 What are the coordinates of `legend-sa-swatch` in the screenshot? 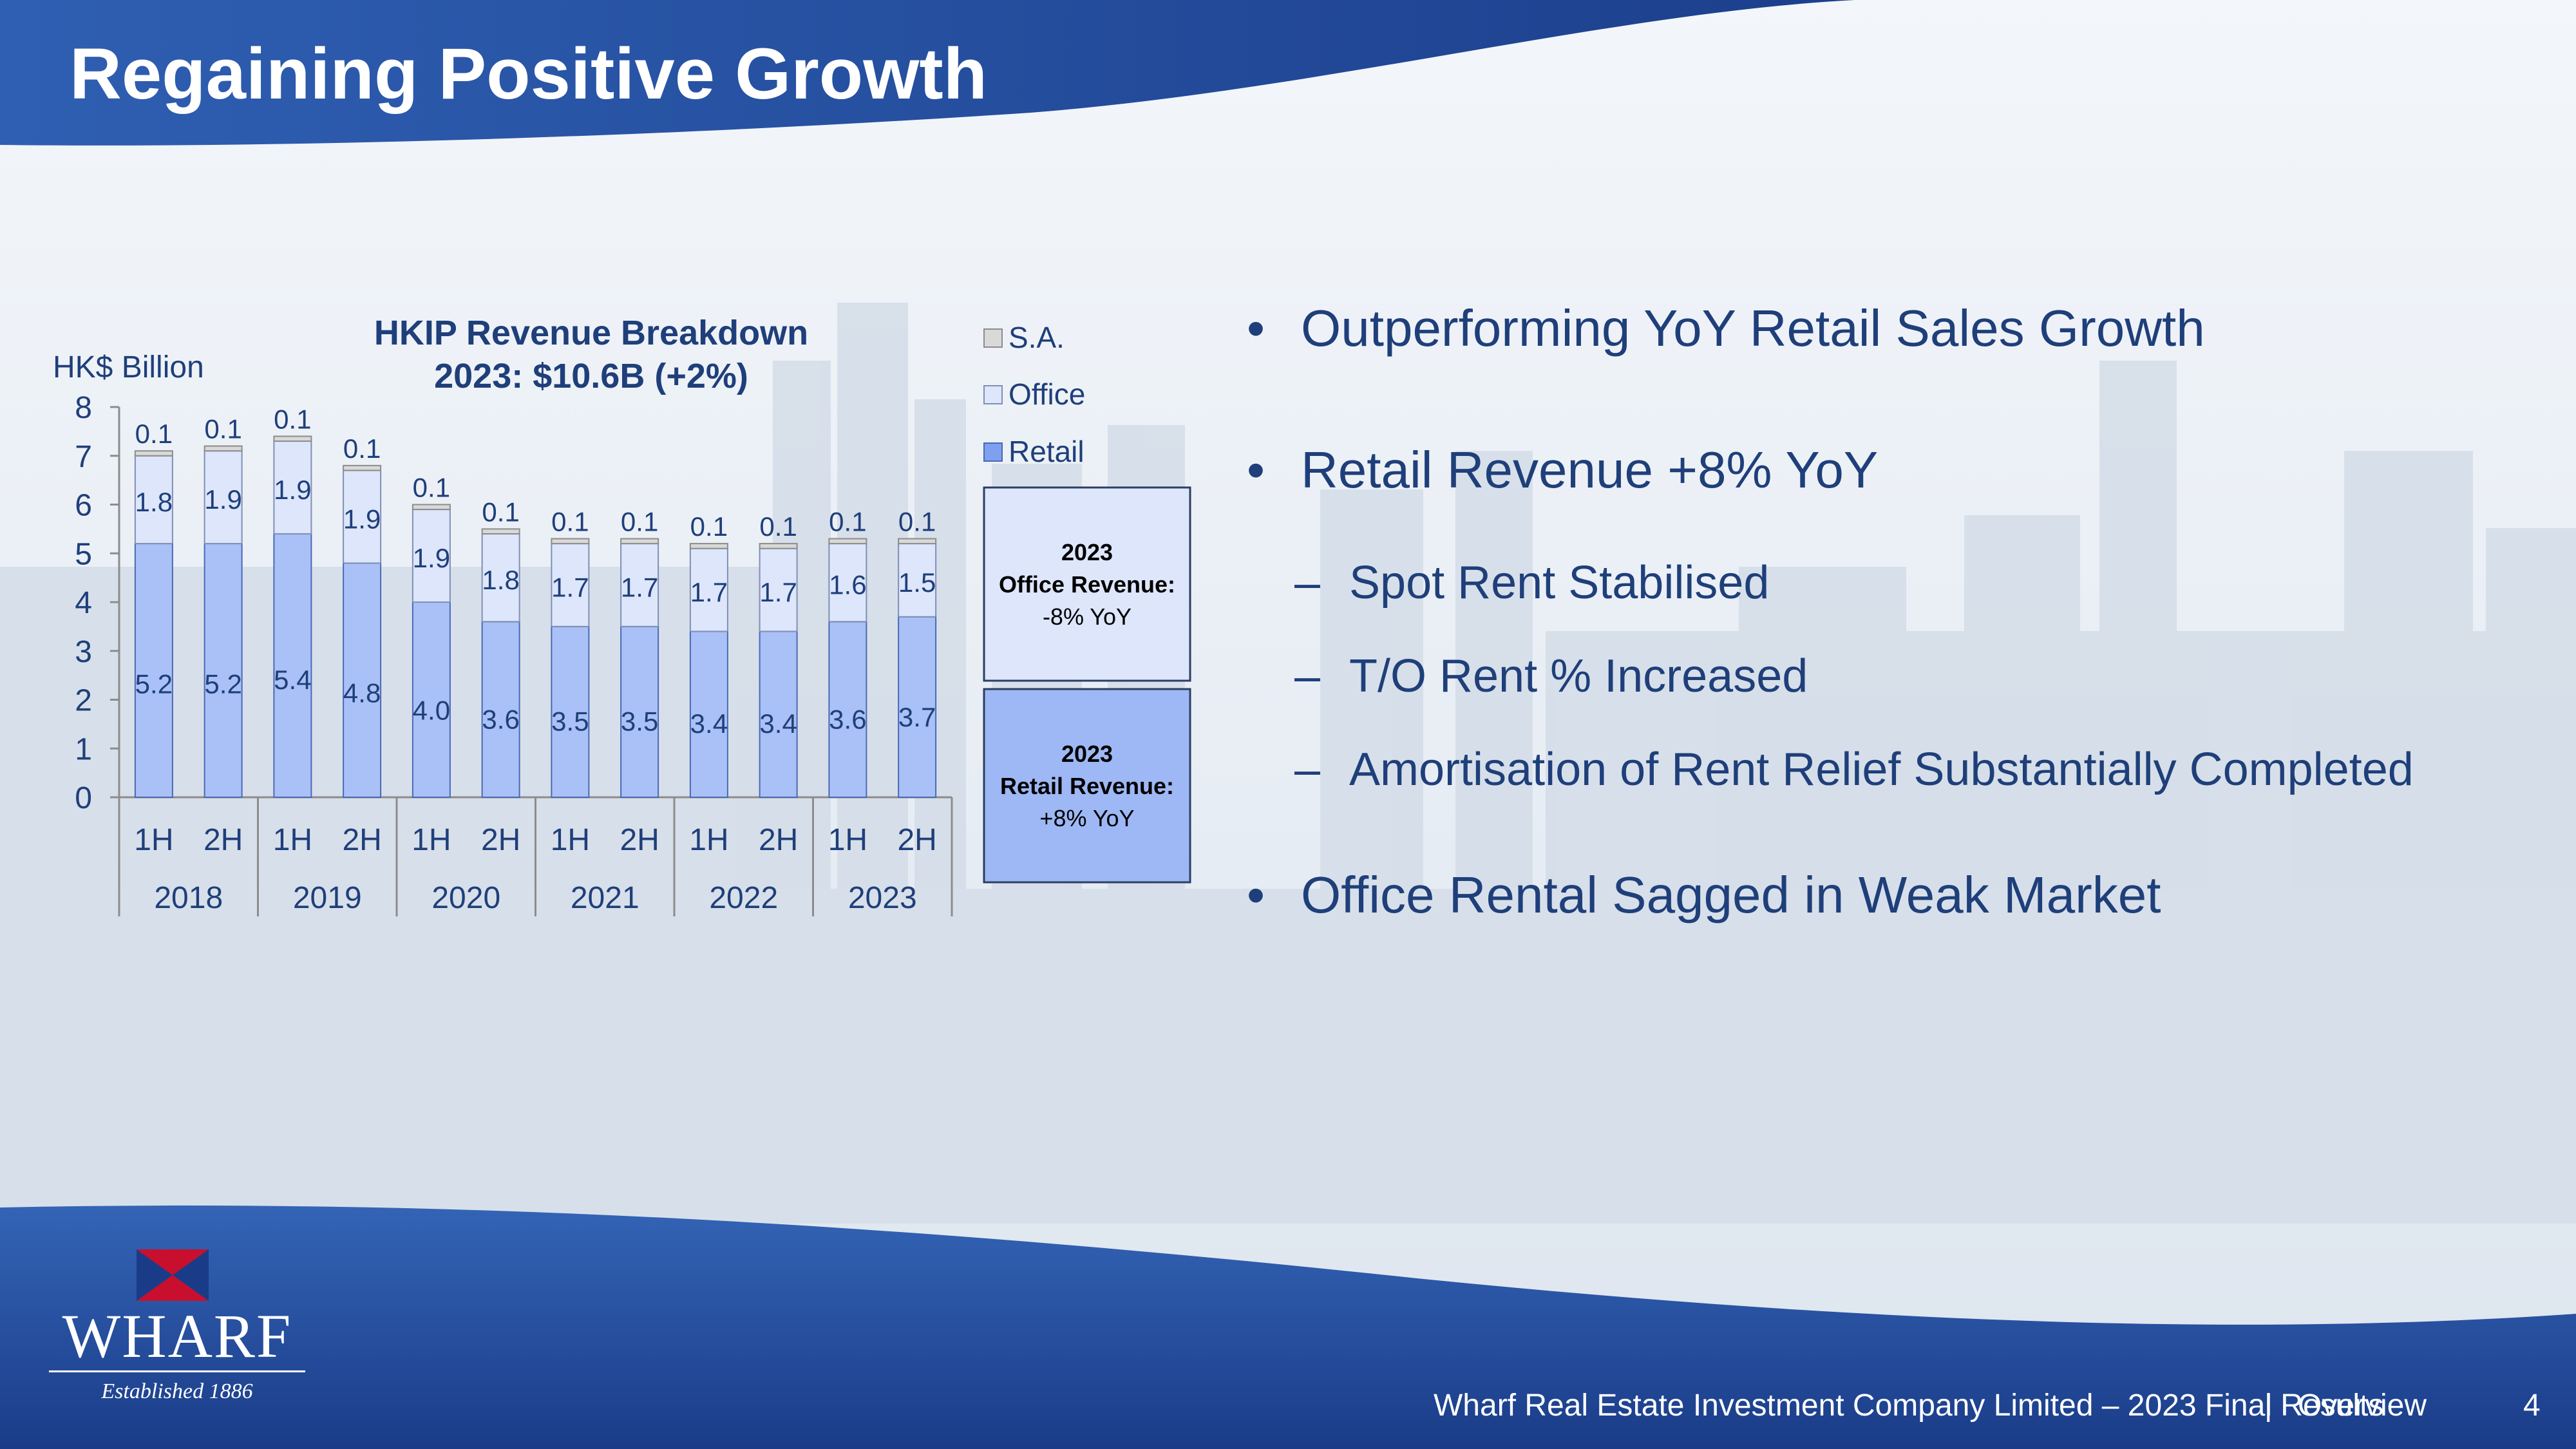 It's located at (993, 338).